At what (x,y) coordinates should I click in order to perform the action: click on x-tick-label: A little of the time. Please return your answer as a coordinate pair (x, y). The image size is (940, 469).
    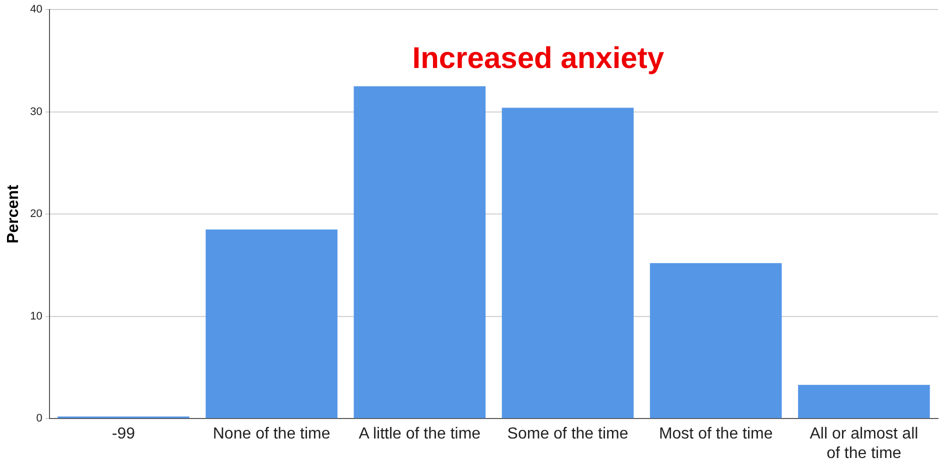
    Looking at the image, I should click on (419, 434).